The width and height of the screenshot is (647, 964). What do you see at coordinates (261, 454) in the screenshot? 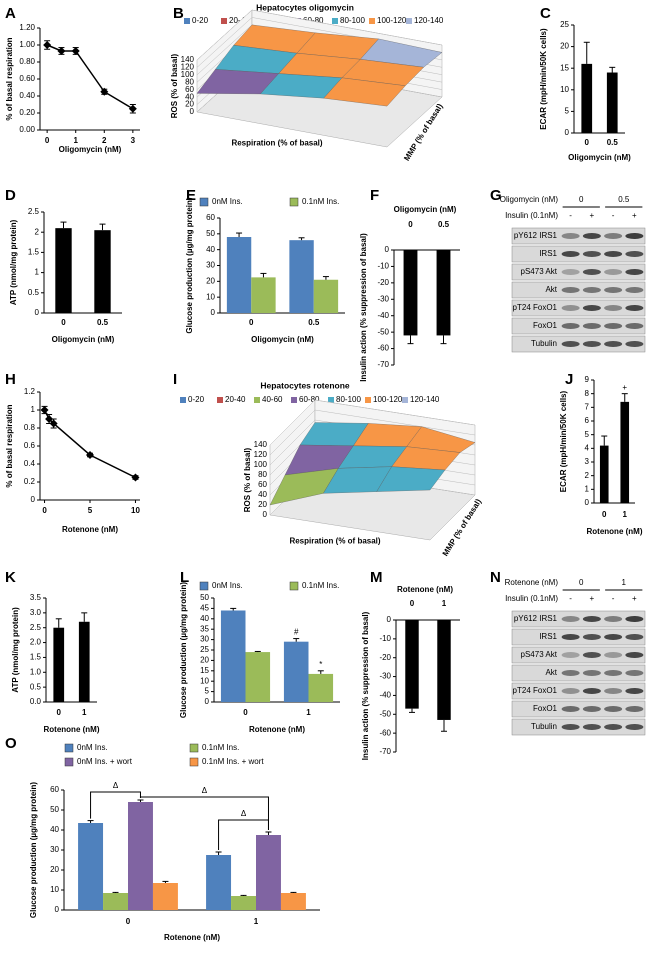
I see `z-tick-label: 120` at bounding box center [261, 454].